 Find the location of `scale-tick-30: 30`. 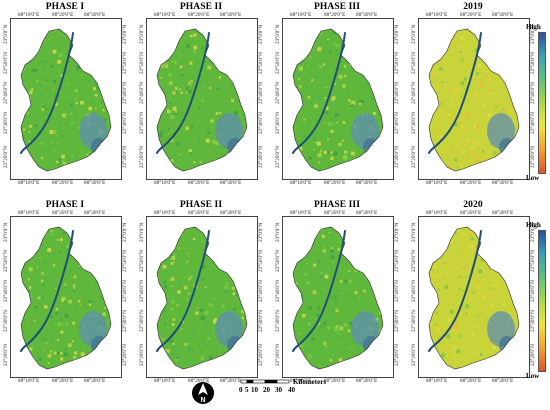

scale-tick-30: 30 is located at coordinates (278, 390).